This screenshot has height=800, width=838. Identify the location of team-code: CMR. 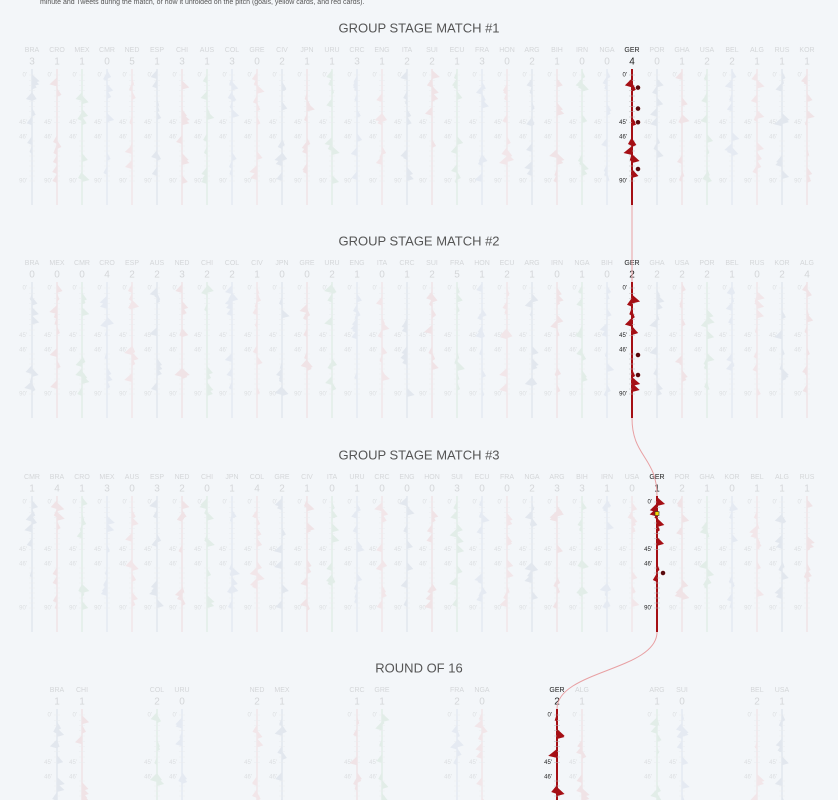
(32, 477).